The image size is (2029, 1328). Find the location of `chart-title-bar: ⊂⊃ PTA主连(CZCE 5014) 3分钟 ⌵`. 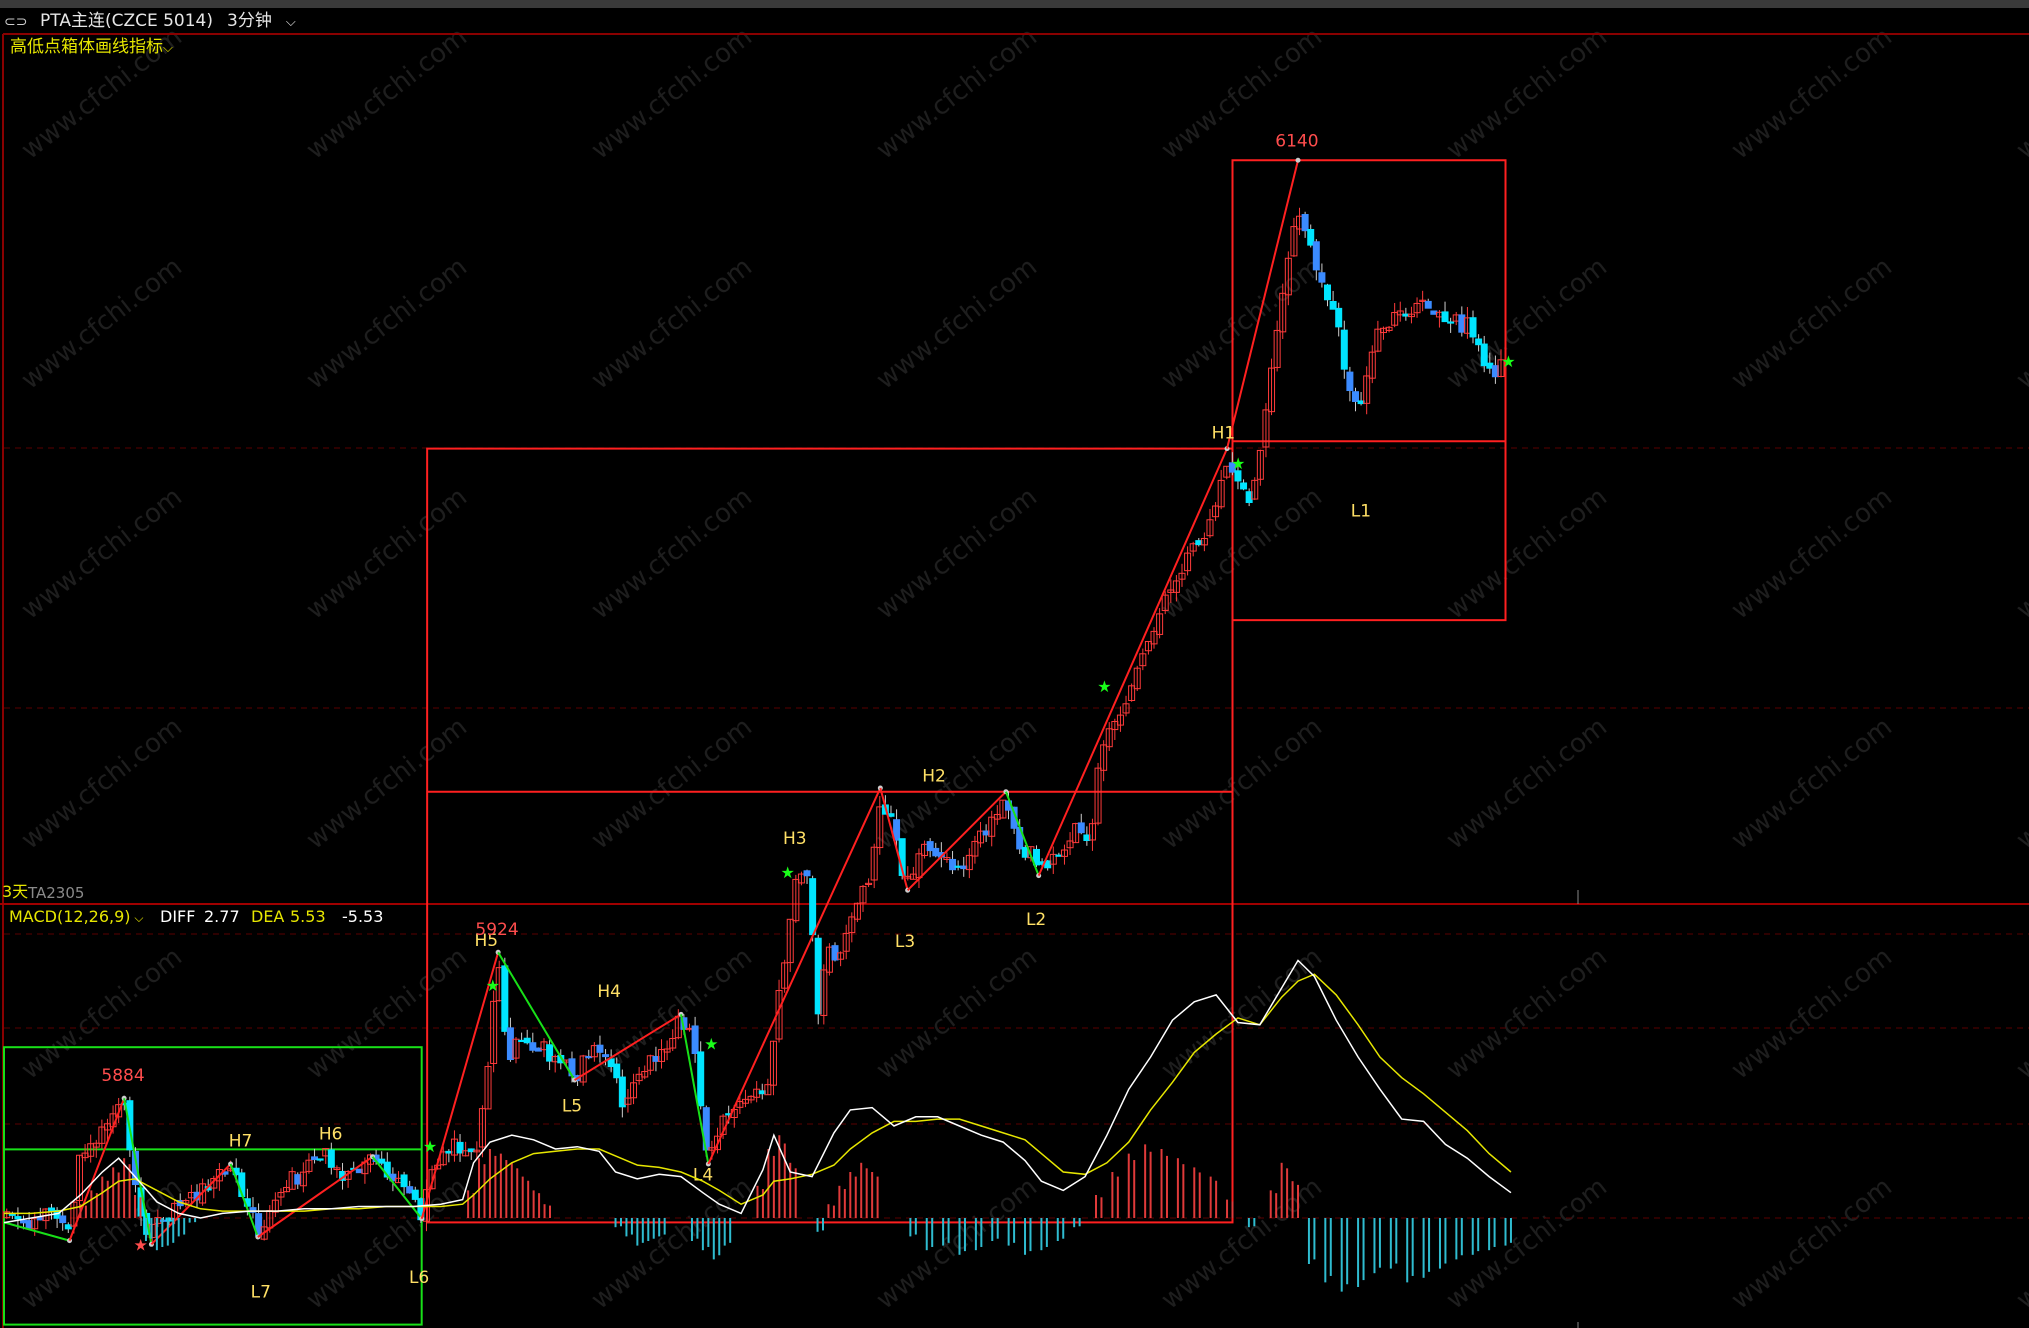

chart-title-bar: ⊂⊃ PTA主连(CZCE 5014) 3分钟 ⌵ is located at coordinates (1014, 21).